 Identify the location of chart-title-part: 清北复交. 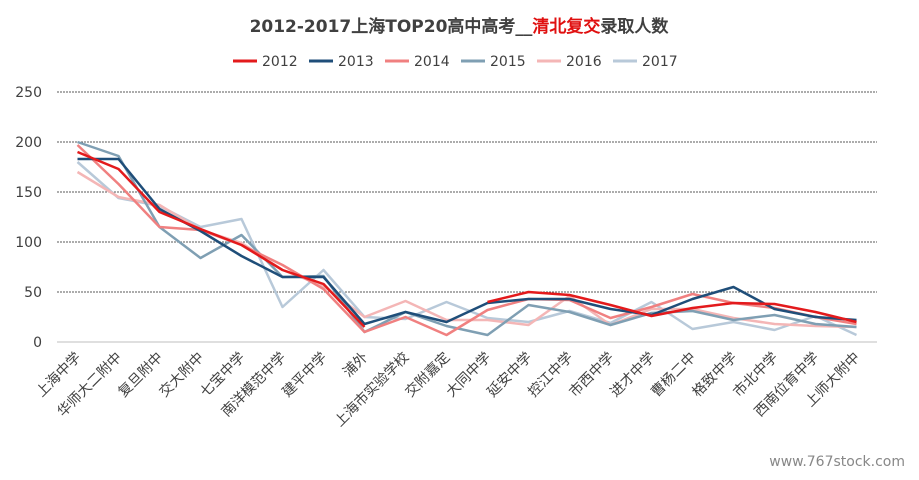
(566, 26).